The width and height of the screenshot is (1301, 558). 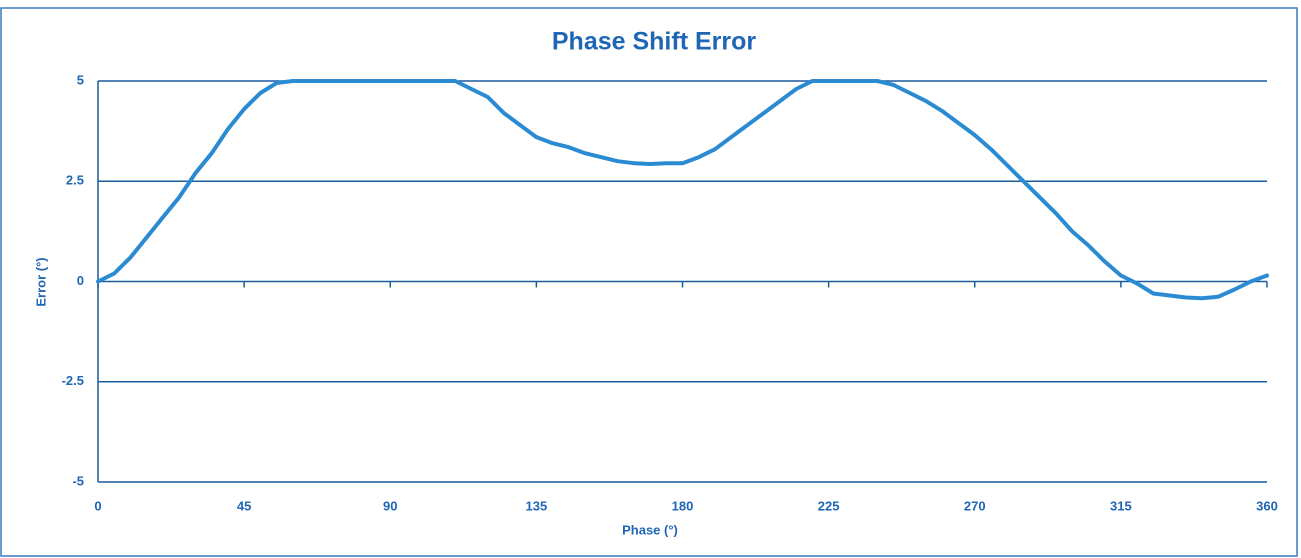 What do you see at coordinates (829, 505) in the screenshot?
I see `x-tick-label: 225` at bounding box center [829, 505].